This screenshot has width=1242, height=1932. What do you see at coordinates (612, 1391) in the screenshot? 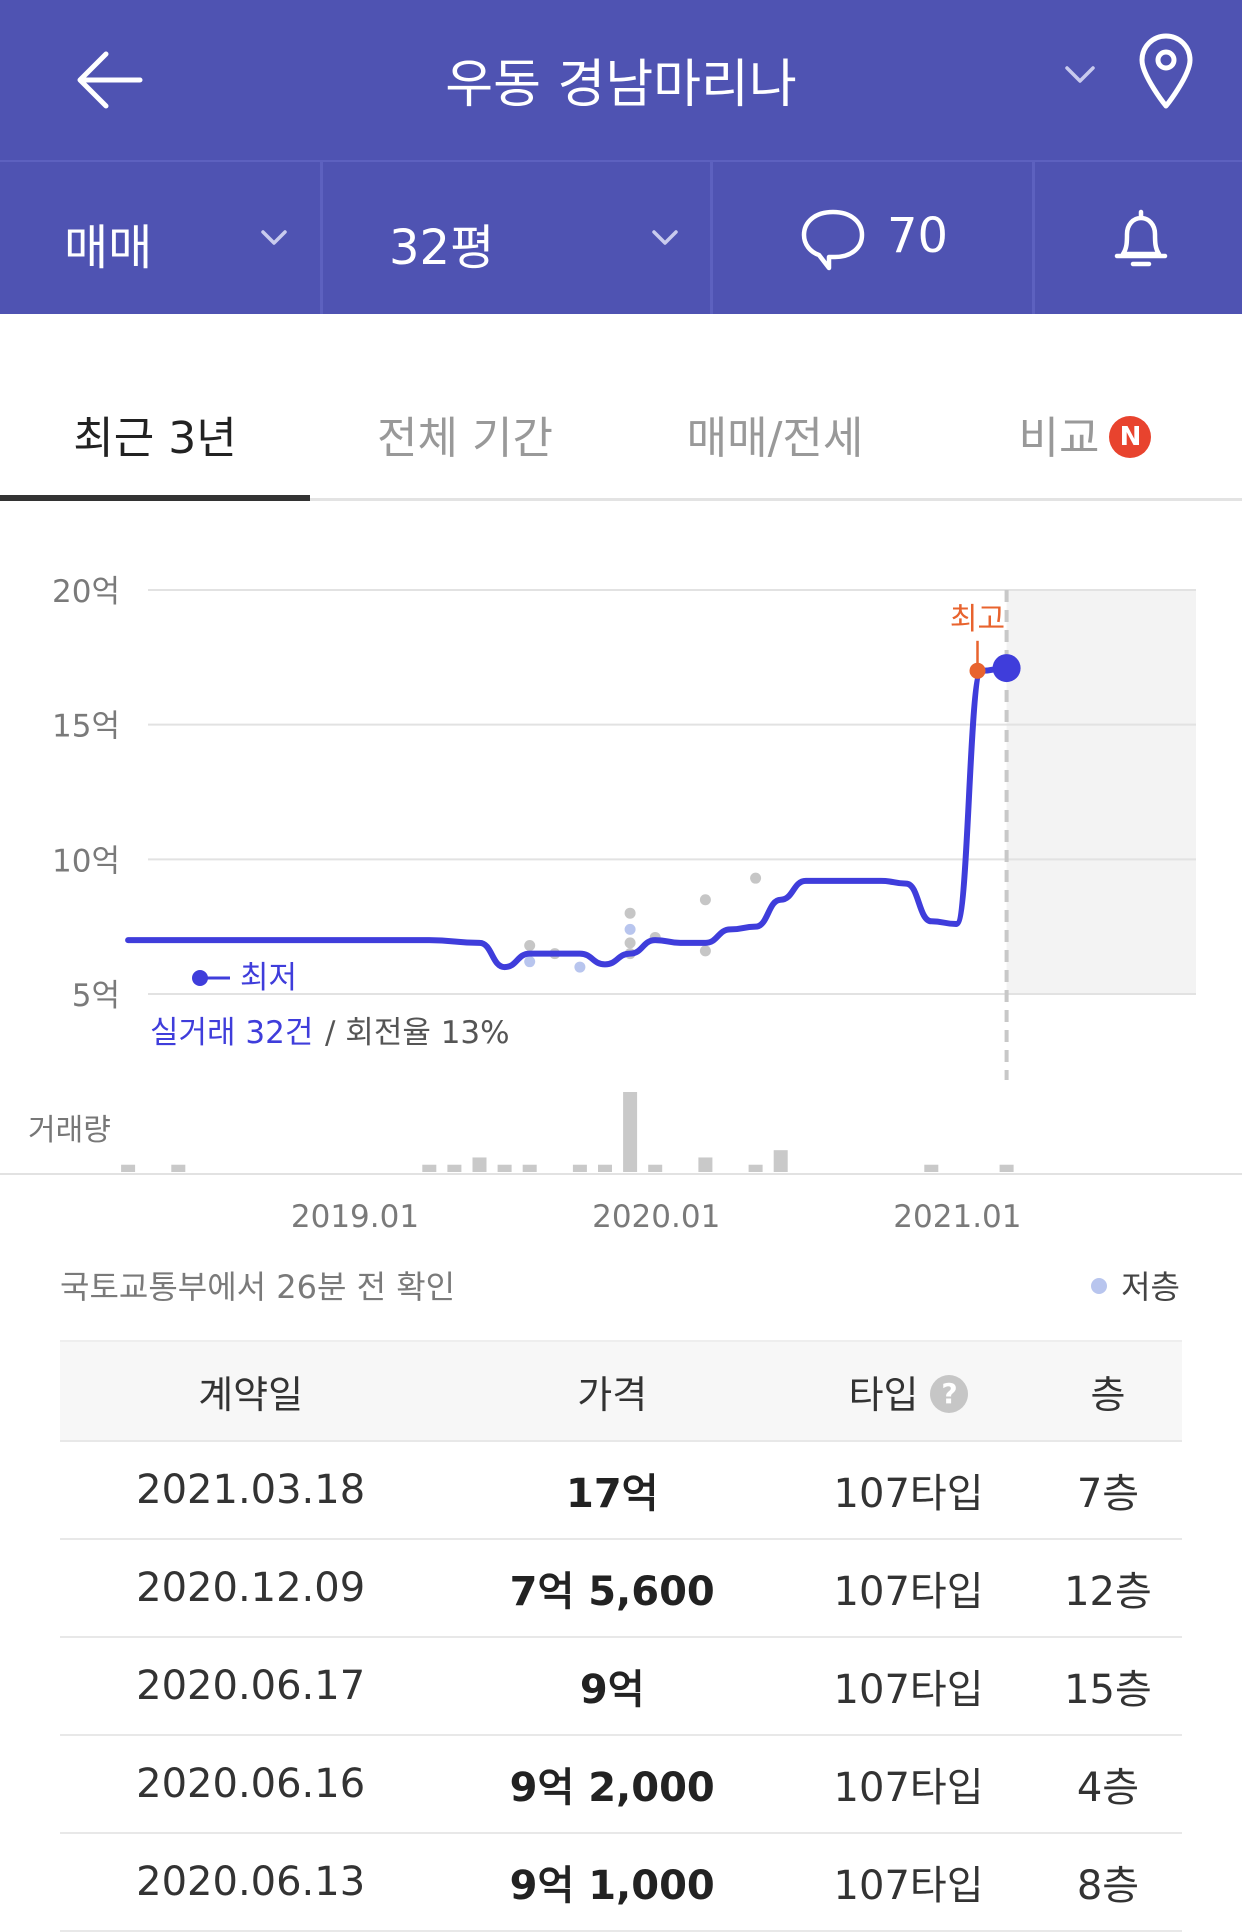
I see `header-price: 가격` at bounding box center [612, 1391].